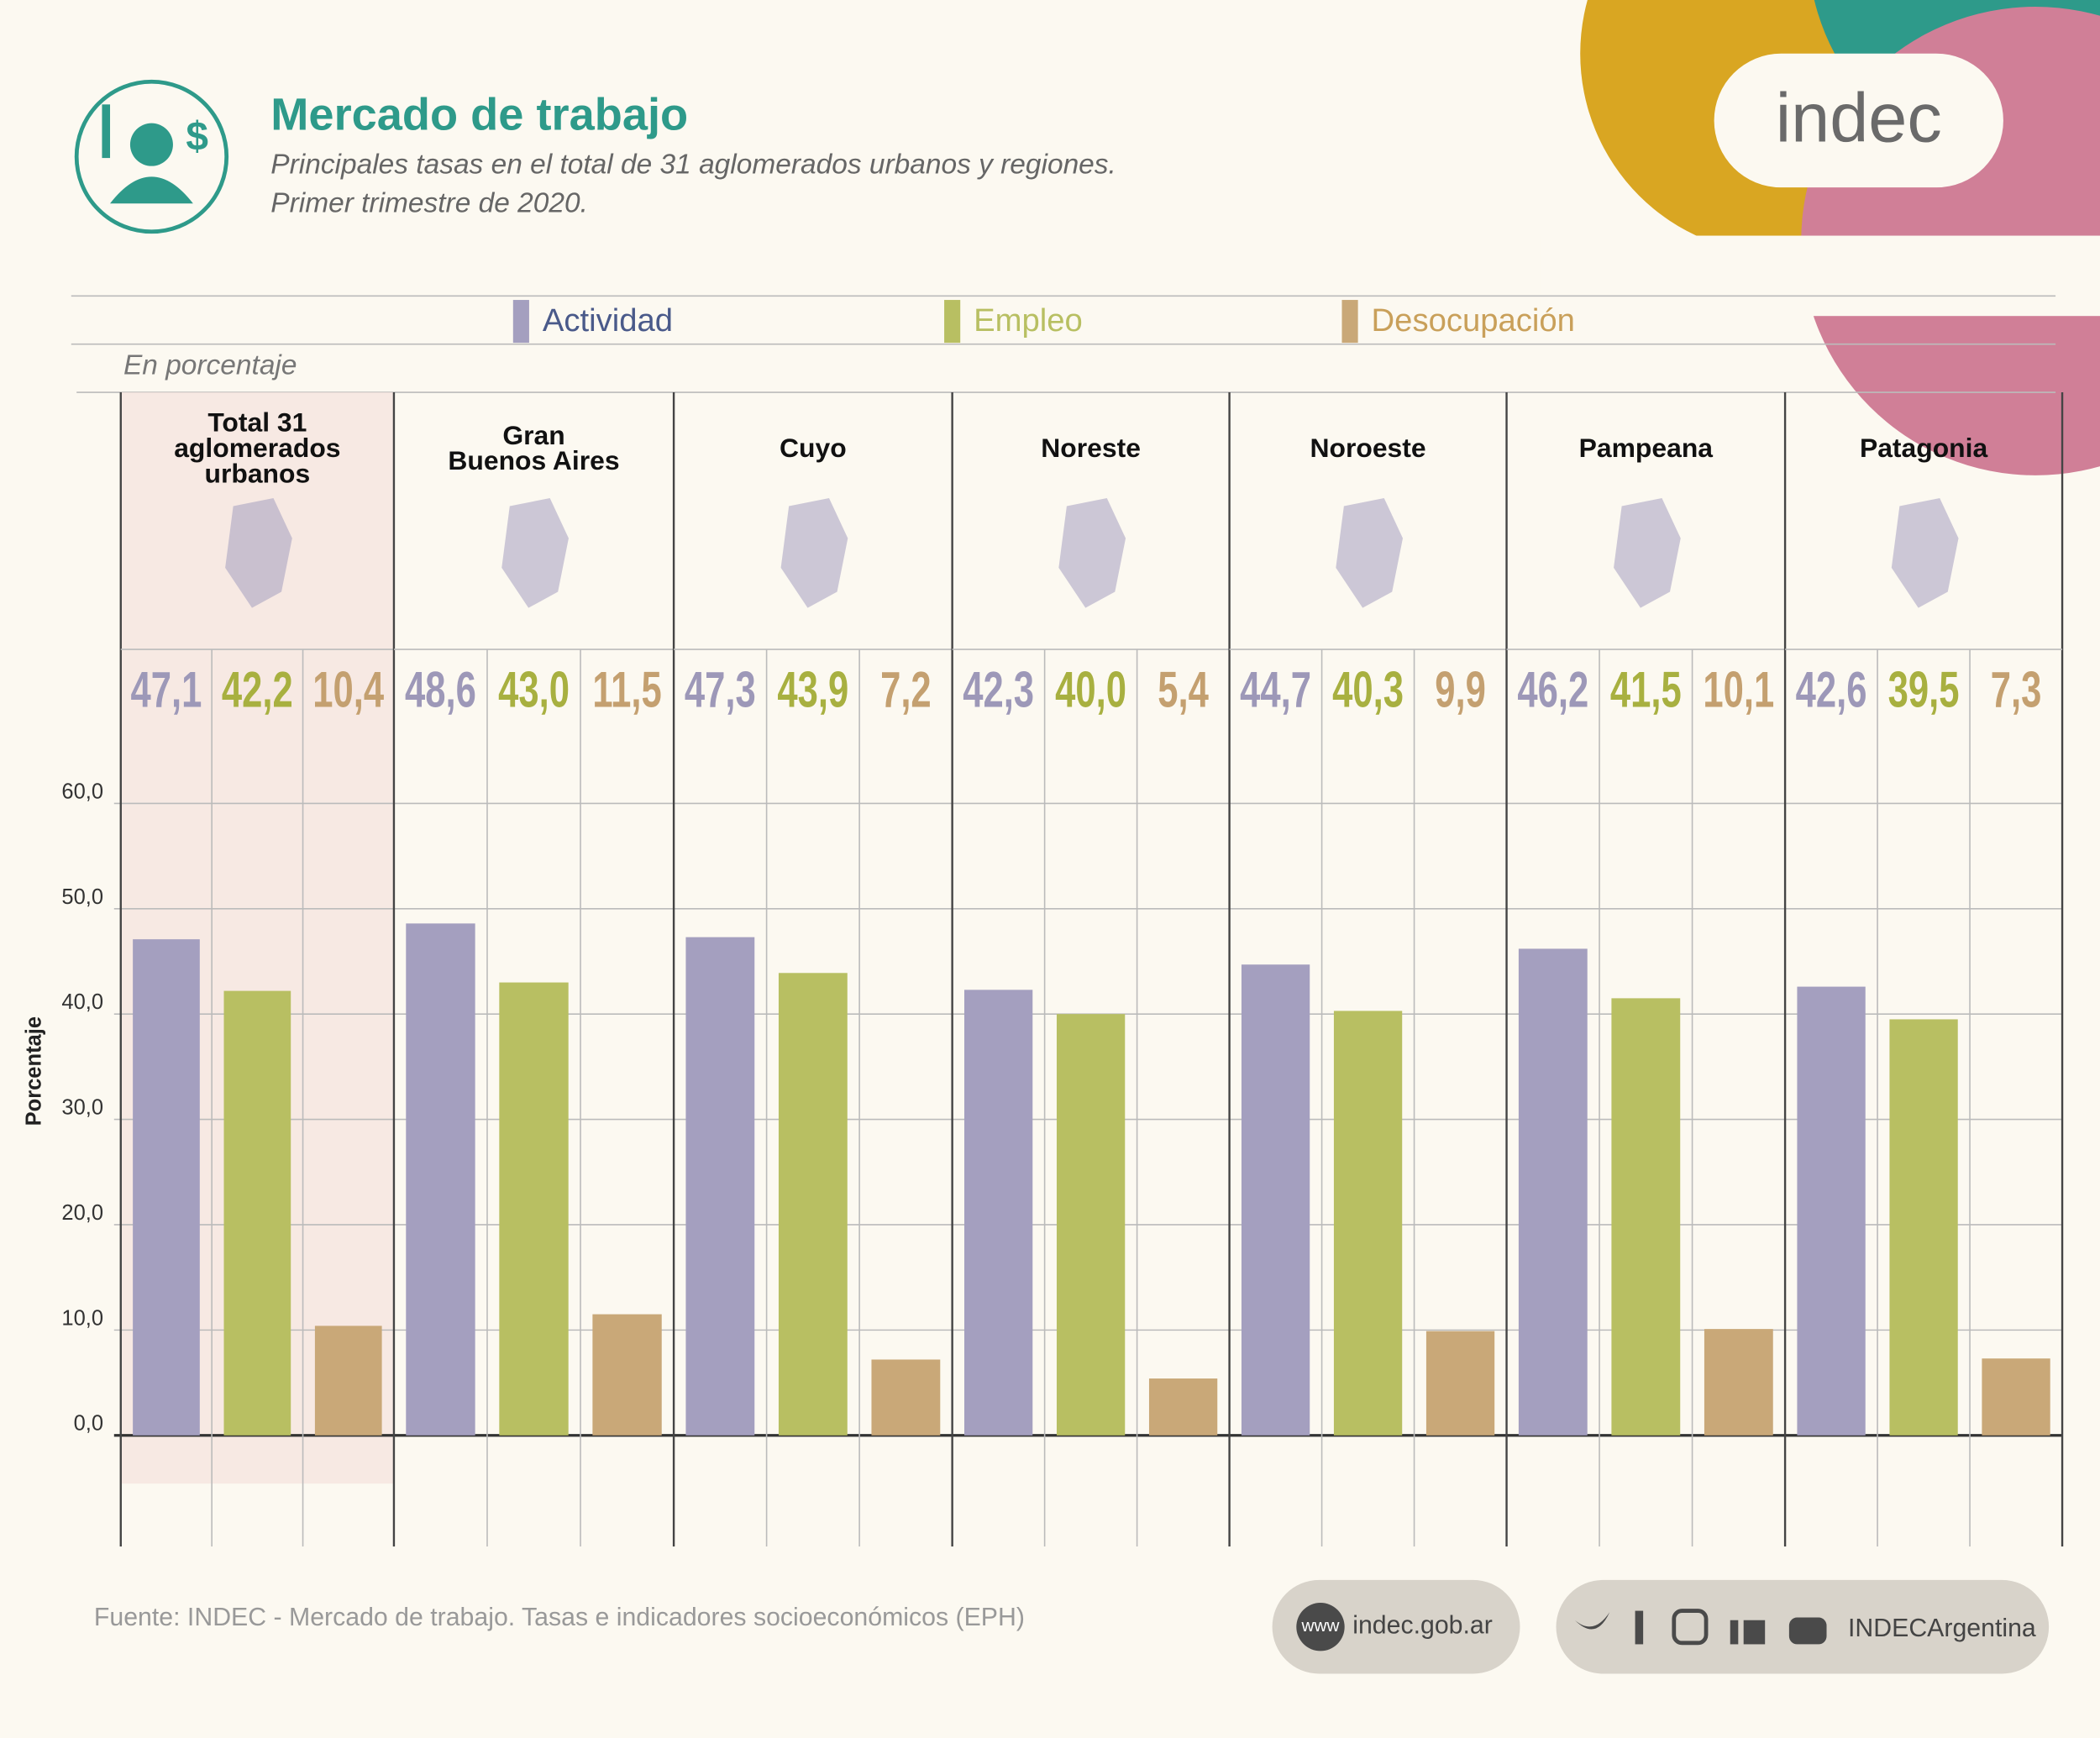 Image resolution: width=2100 pixels, height=1738 pixels. I want to click on legend-label: Empleo, so click(1028, 321).